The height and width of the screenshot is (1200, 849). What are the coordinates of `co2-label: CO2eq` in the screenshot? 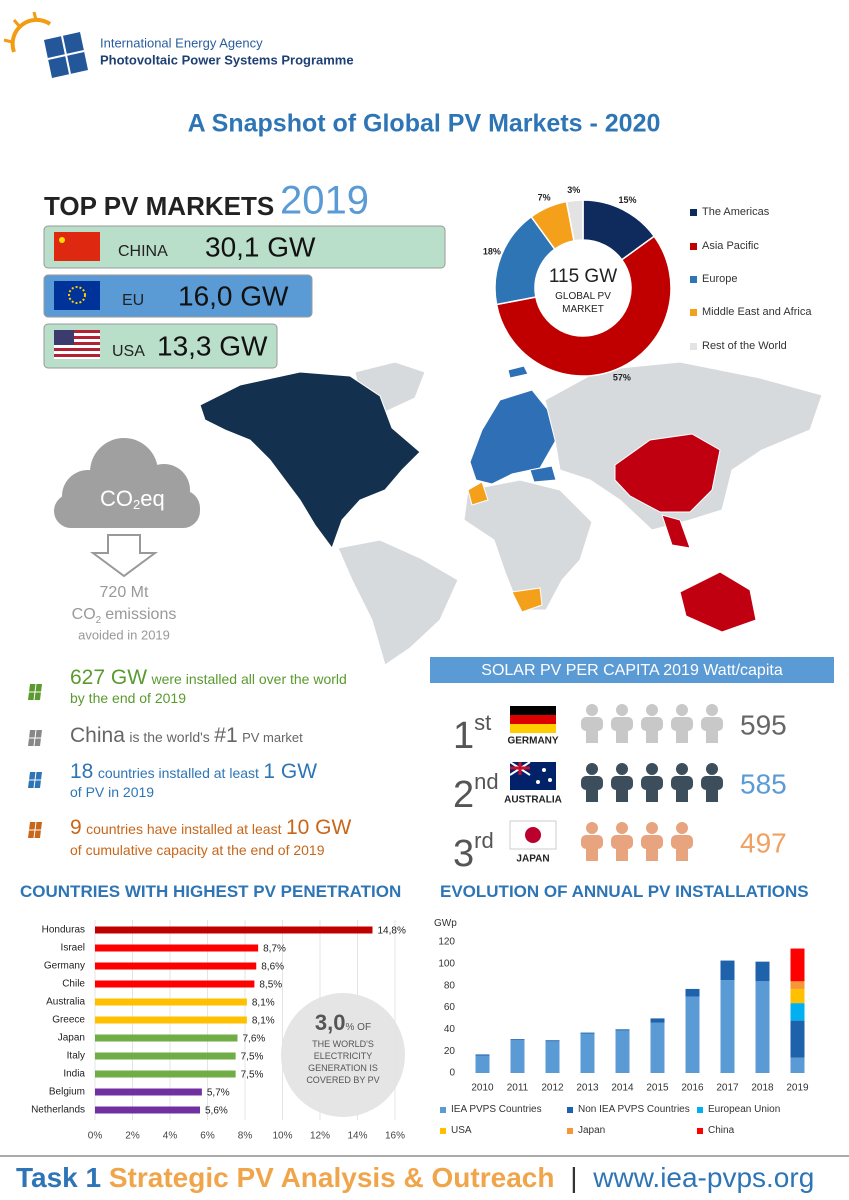 It's located at (132, 499).